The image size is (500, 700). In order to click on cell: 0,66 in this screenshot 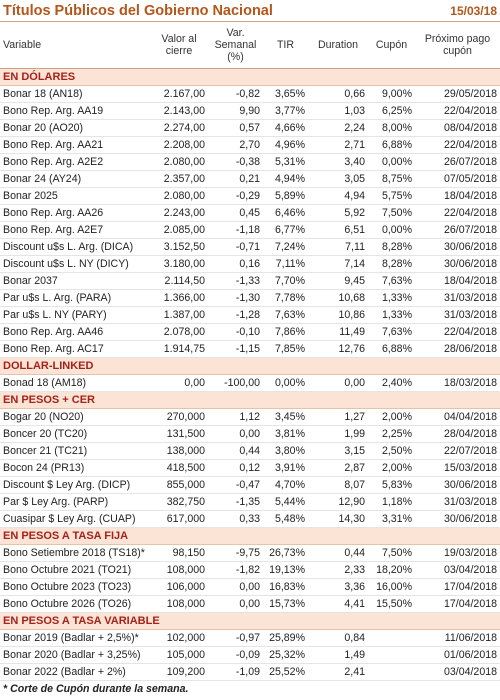, I will do `click(338, 94)`.